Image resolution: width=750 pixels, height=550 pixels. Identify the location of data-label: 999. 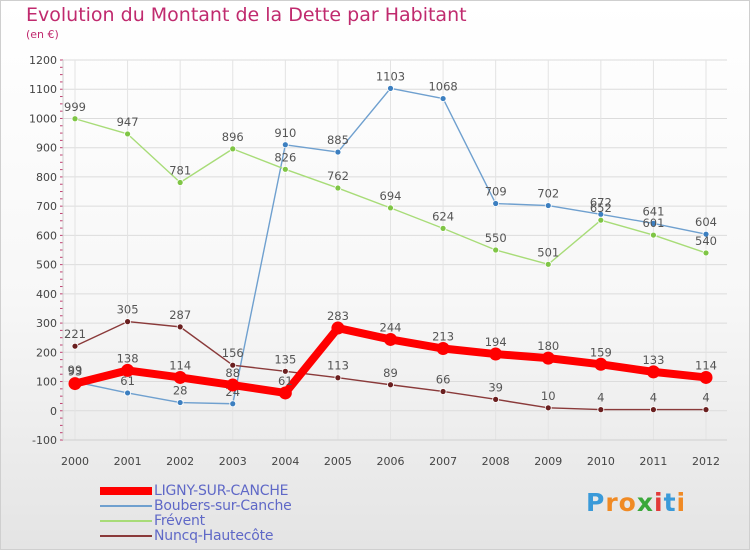
(75, 107).